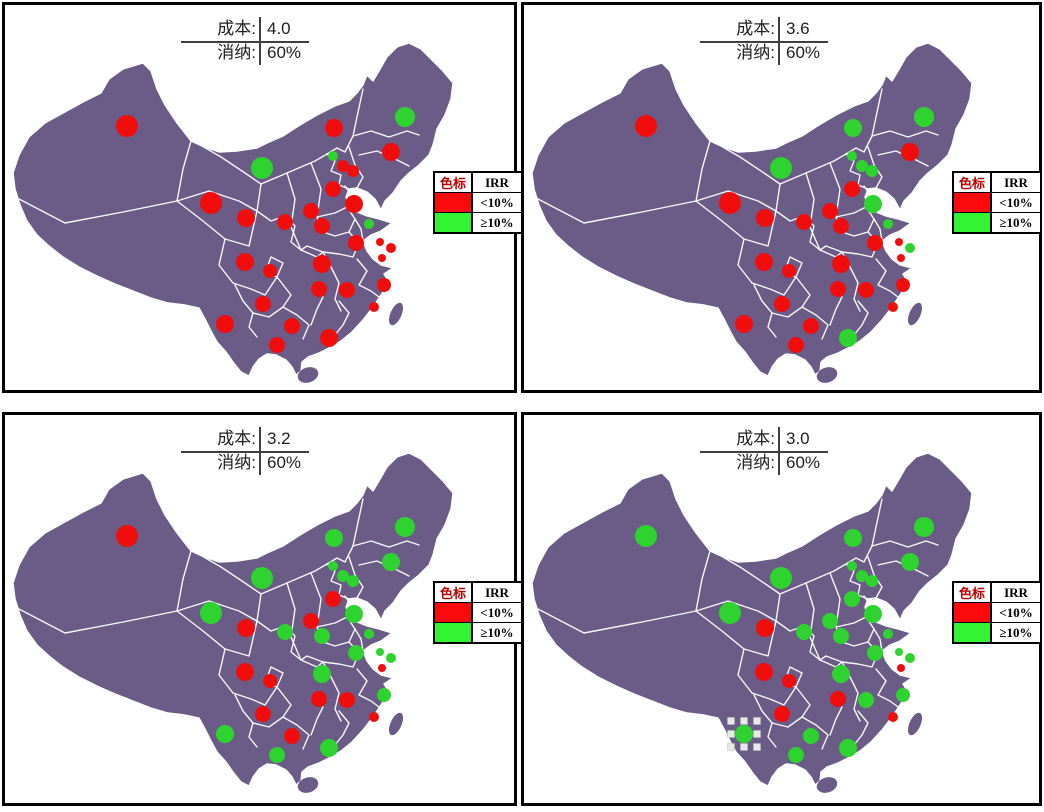  What do you see at coordinates (343, 166) in the screenshot?
I see `province-dot-f-red` at bounding box center [343, 166].